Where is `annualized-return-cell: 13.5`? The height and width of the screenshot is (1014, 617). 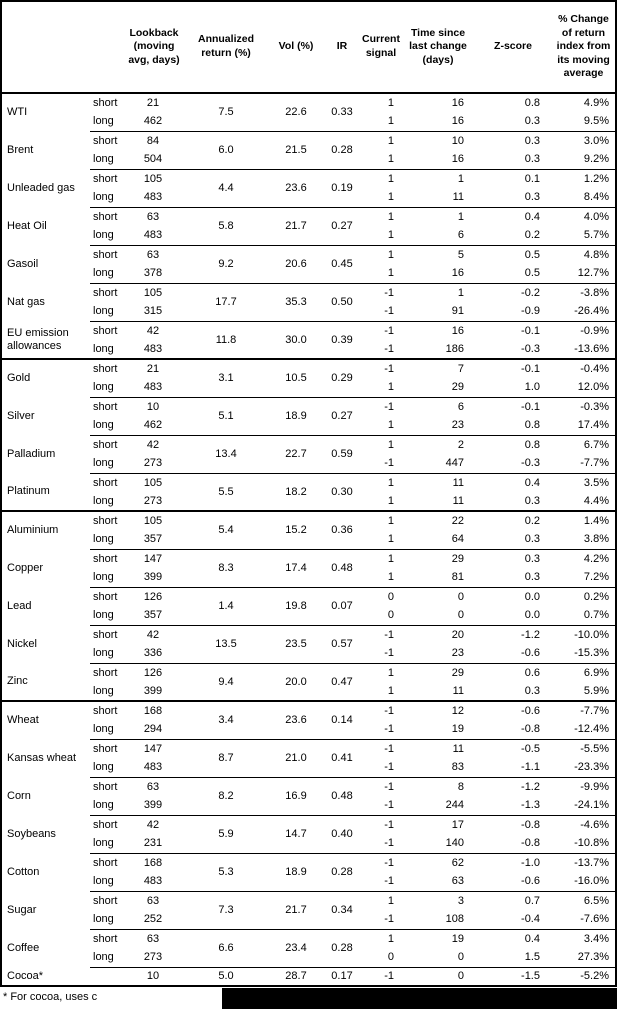 annualized-return-cell: 13.5 is located at coordinates (226, 643).